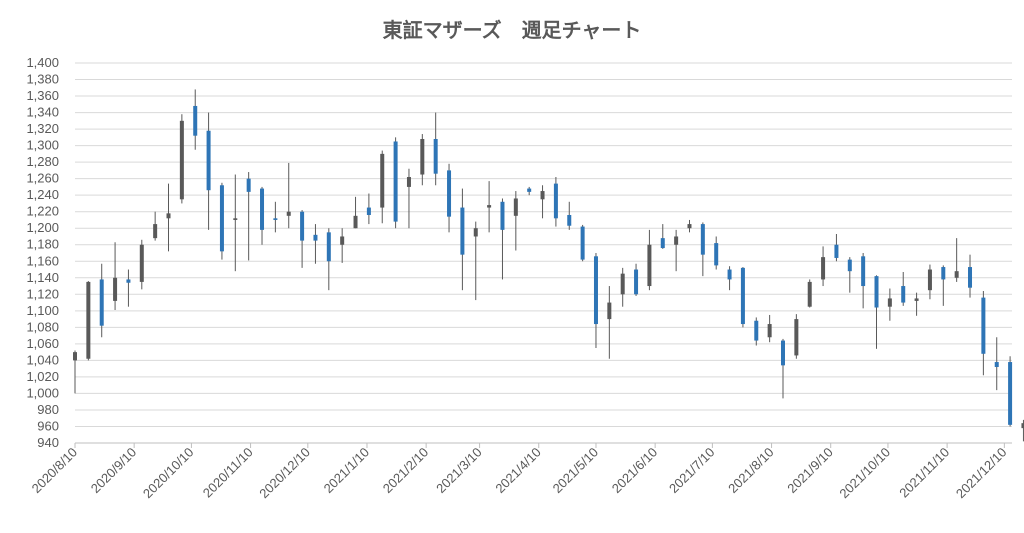 The height and width of the screenshot is (533, 1024). Describe the element at coordinates (459, 471) in the screenshot. I see `x-tick-label: 2021/3/10` at that location.